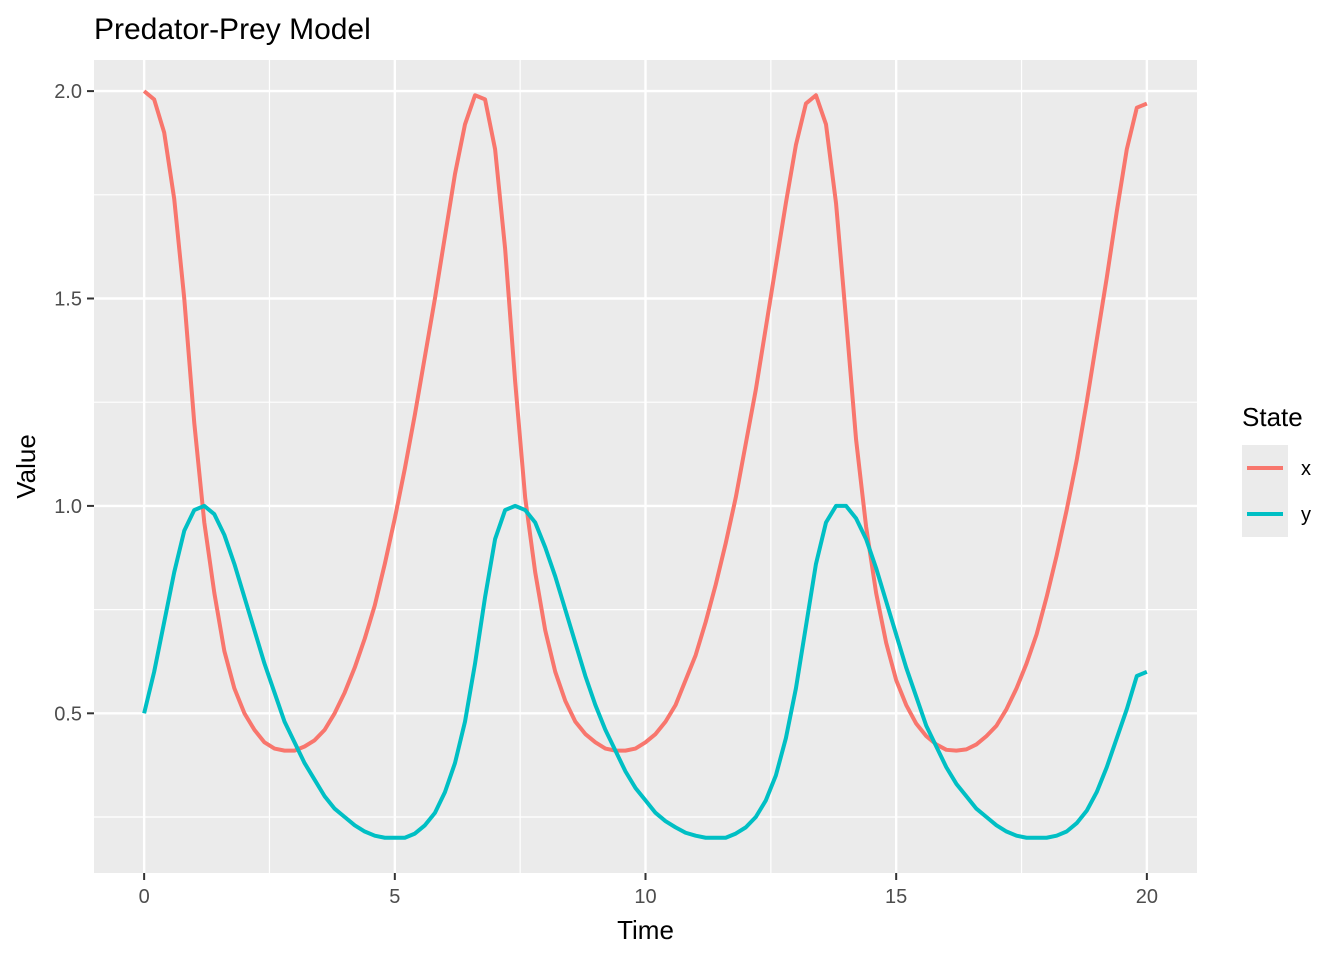 This screenshot has height=960, width=1344. What do you see at coordinates (1276, 469) in the screenshot?
I see `legend: State x y` at bounding box center [1276, 469].